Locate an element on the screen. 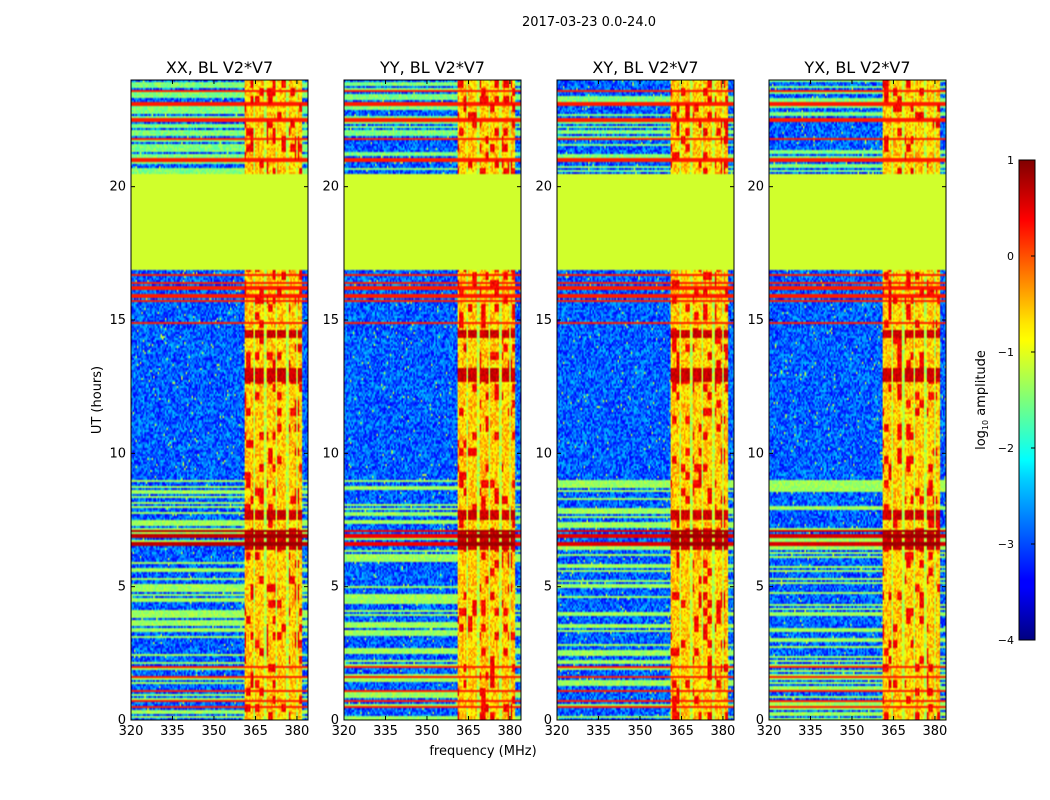 This screenshot has height=800, width=1050. x-axis-label: frequency (MHz) is located at coordinates (482, 751).